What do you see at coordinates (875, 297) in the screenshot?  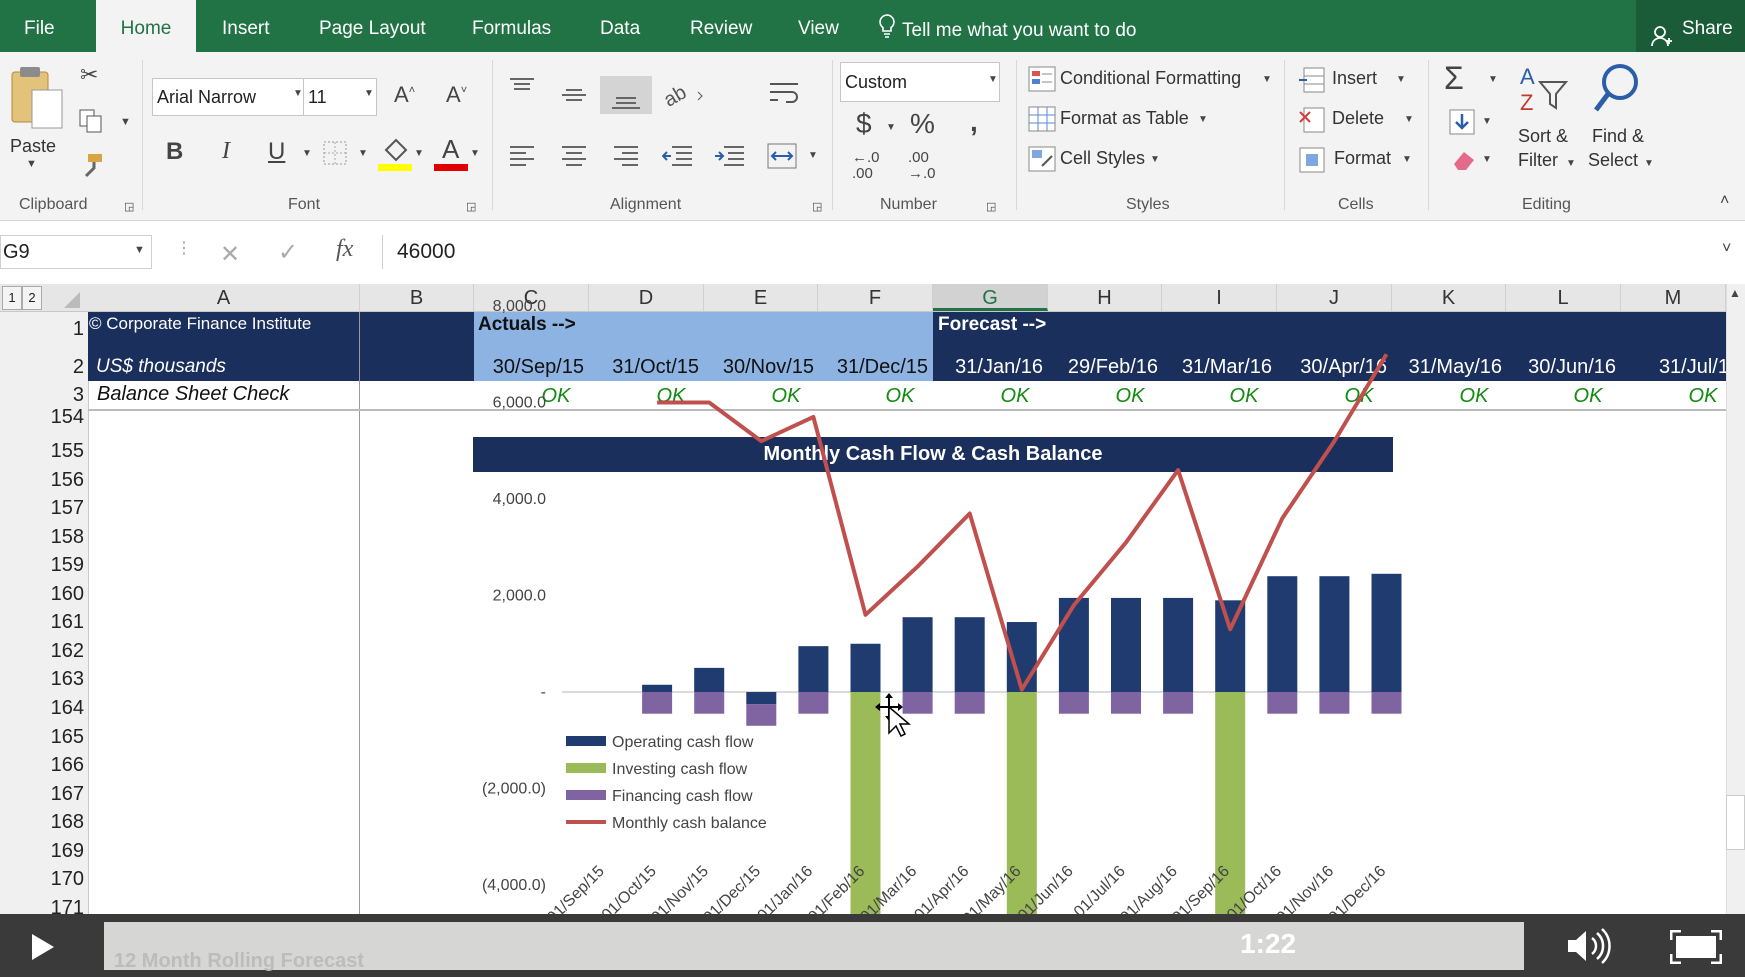 I see `column-header-f: F` at bounding box center [875, 297].